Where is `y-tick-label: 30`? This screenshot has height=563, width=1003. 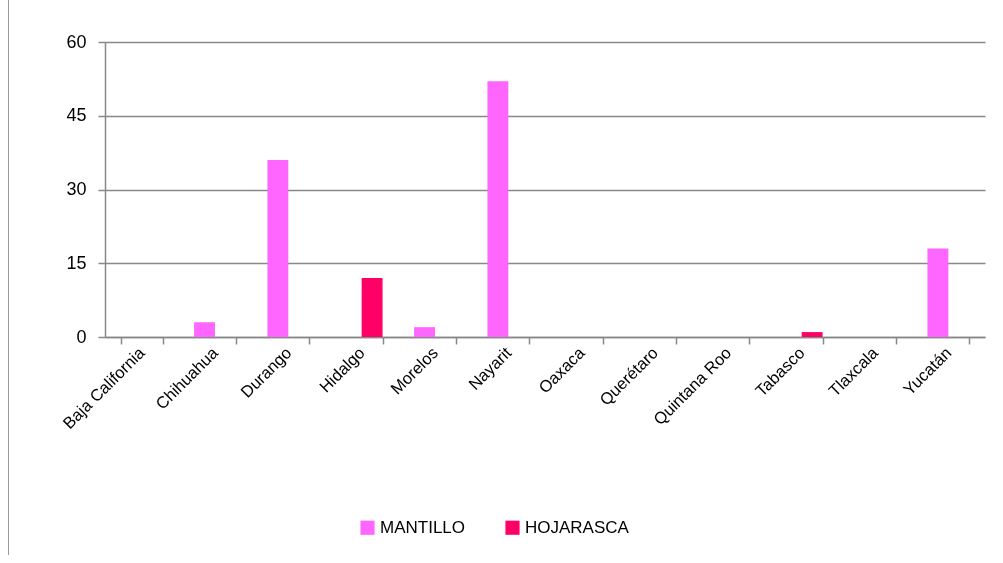
y-tick-label: 30 is located at coordinates (76, 189).